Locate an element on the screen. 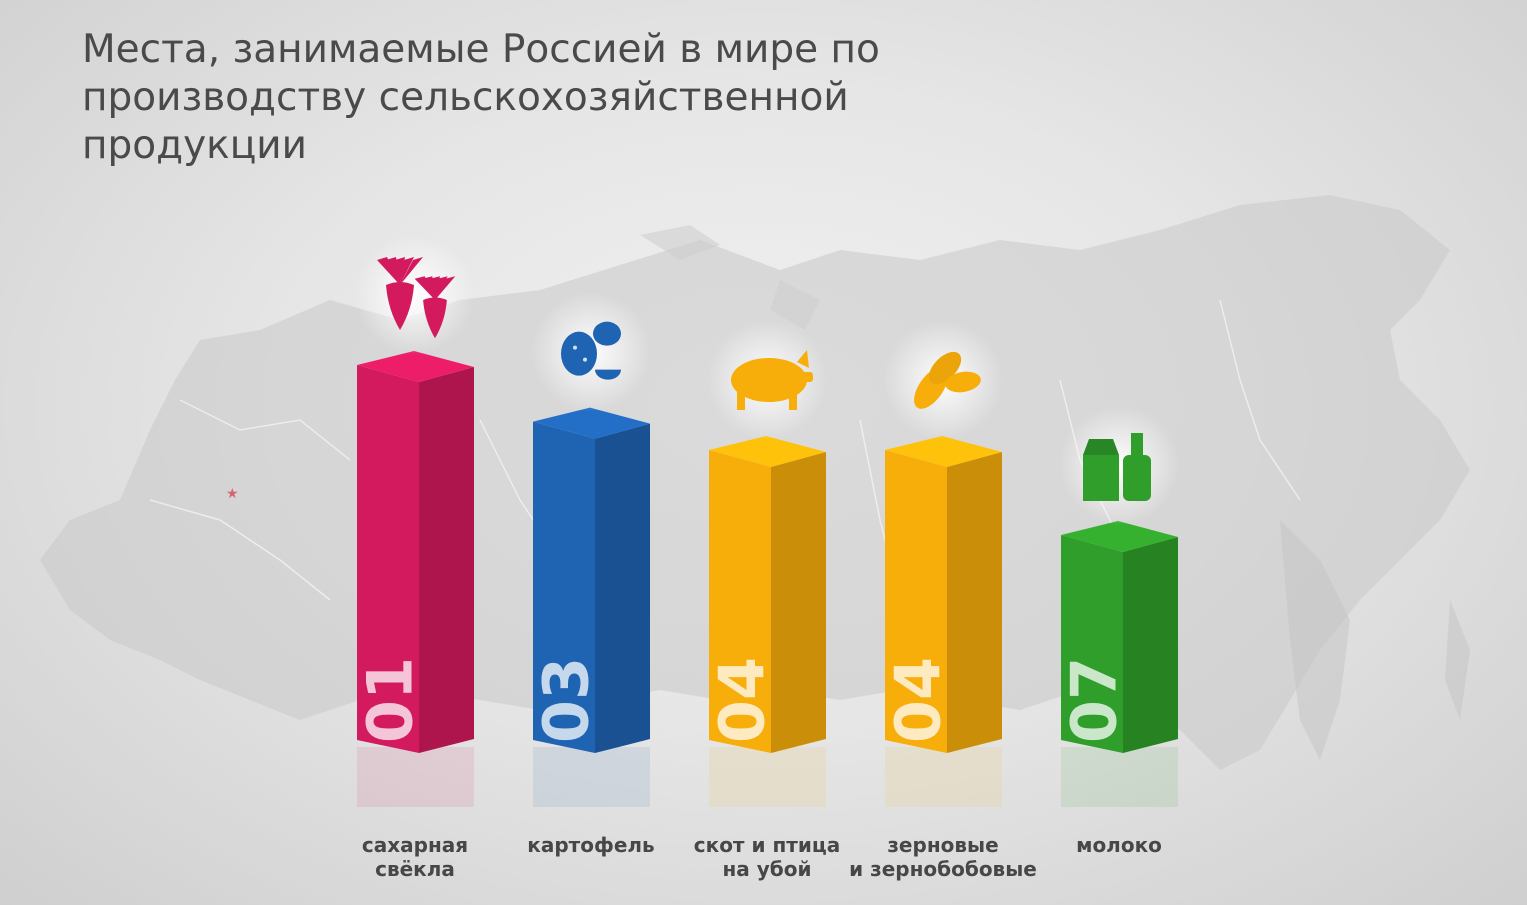  category-label: картофель is located at coordinates (591, 845).